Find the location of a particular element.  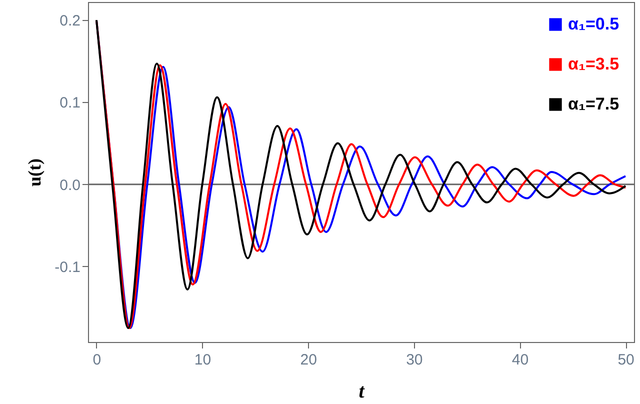

x-tick-label: 0 is located at coordinates (97, 360).